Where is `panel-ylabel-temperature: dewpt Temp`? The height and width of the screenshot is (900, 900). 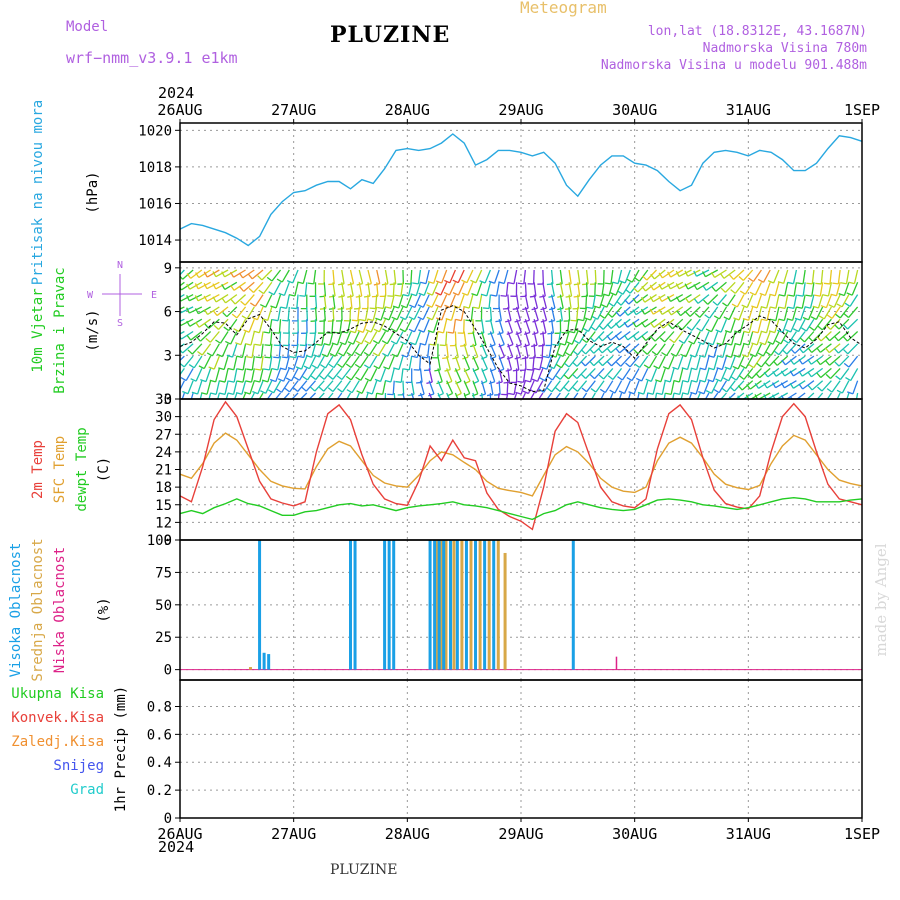
panel-ylabel-temperature: dewpt Temp is located at coordinates (82, 469).